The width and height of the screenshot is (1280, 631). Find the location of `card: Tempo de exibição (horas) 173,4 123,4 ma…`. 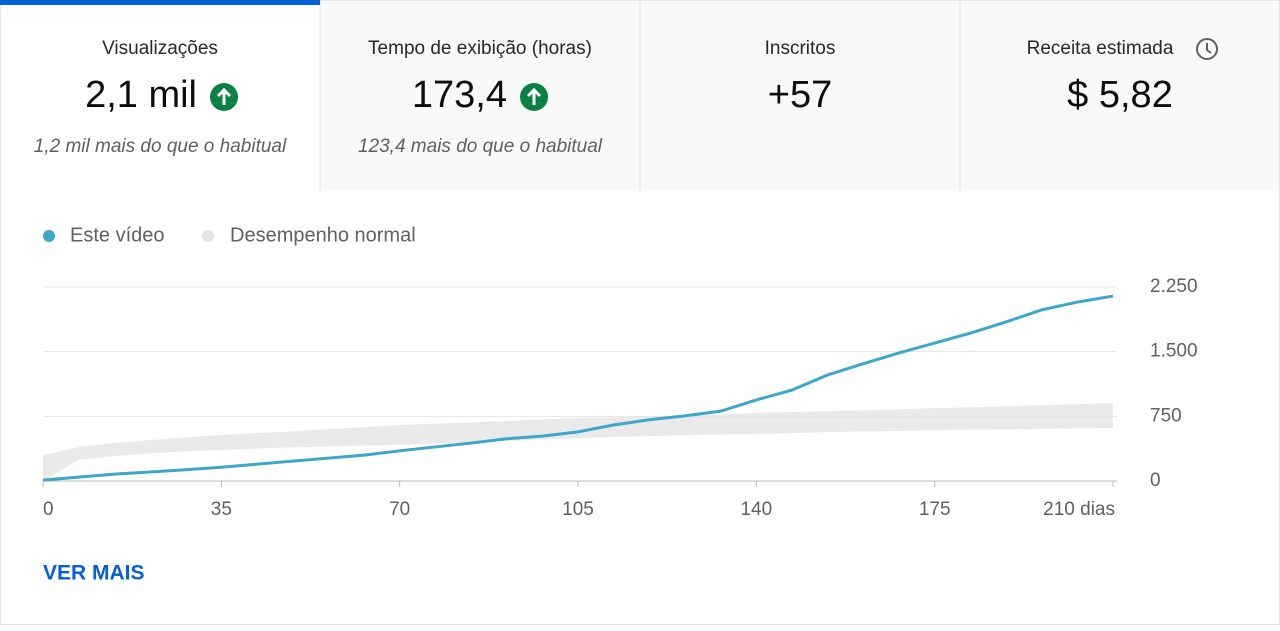

card: Tempo de exibição (horas) 173,4 123,4 ma… is located at coordinates (480, 97).